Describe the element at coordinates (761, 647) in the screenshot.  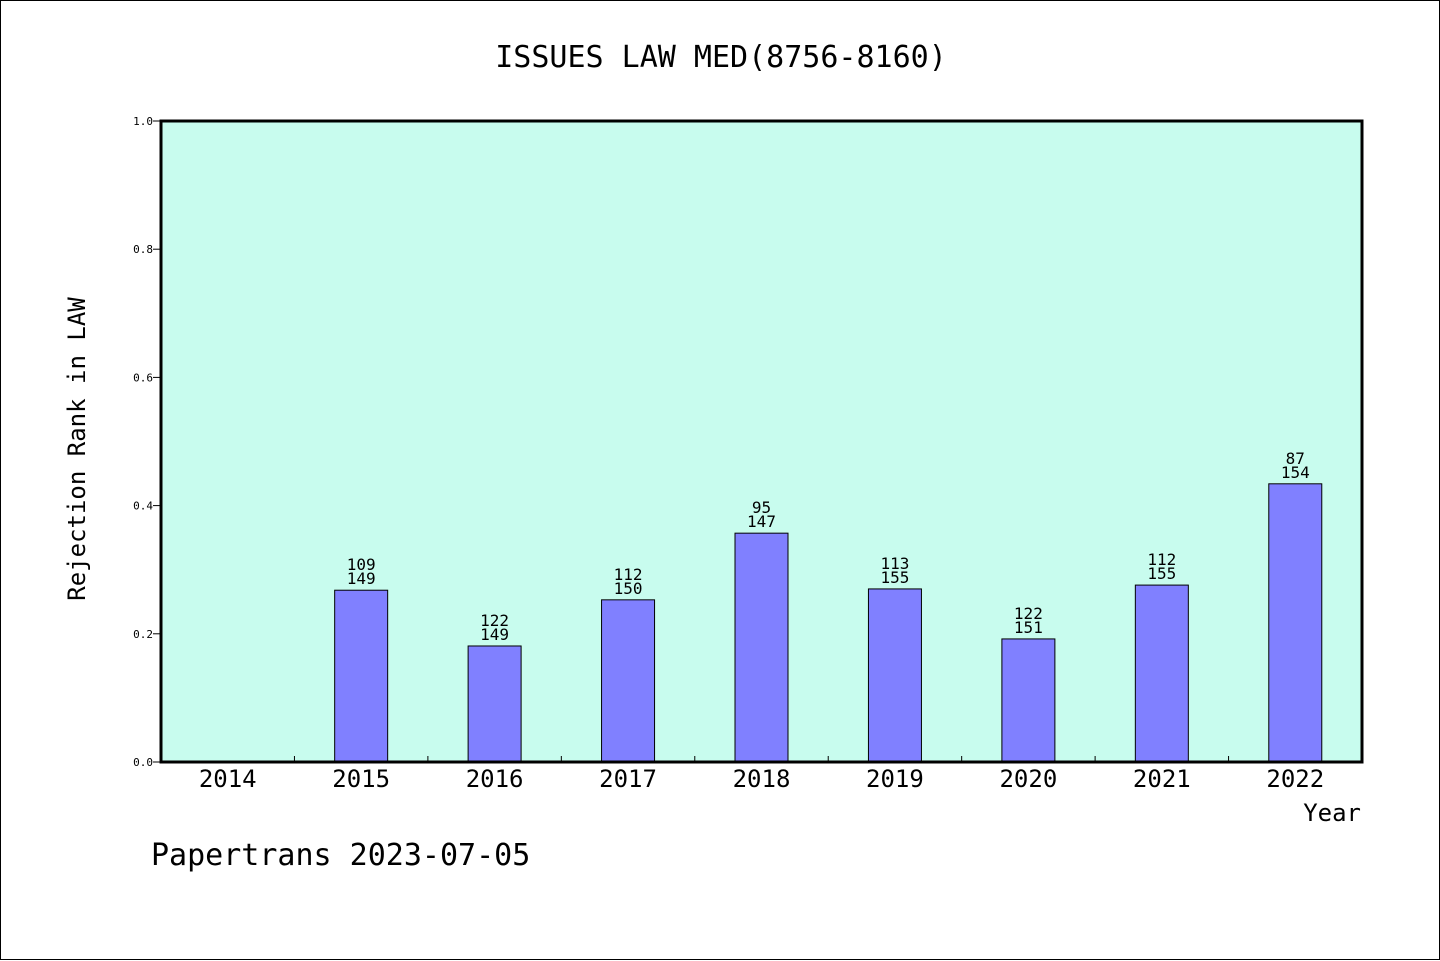
I see `bar-2018` at that location.